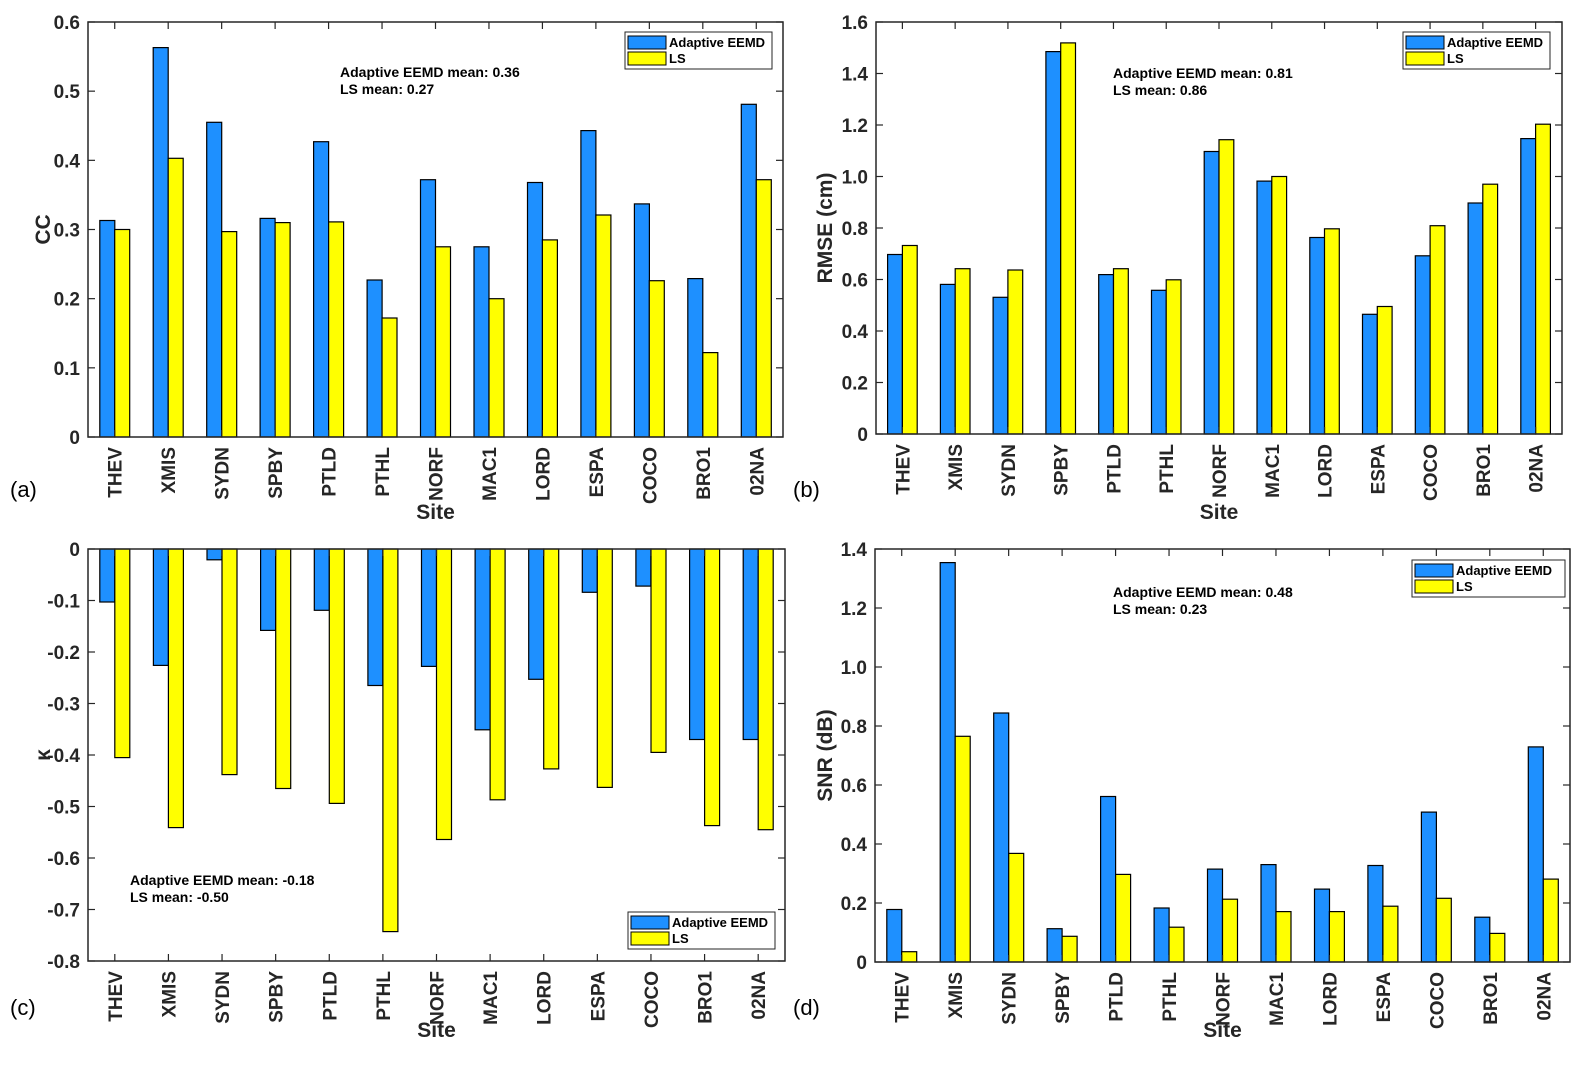  I want to click on x-tick-label: LORD, so click(1330, 999).